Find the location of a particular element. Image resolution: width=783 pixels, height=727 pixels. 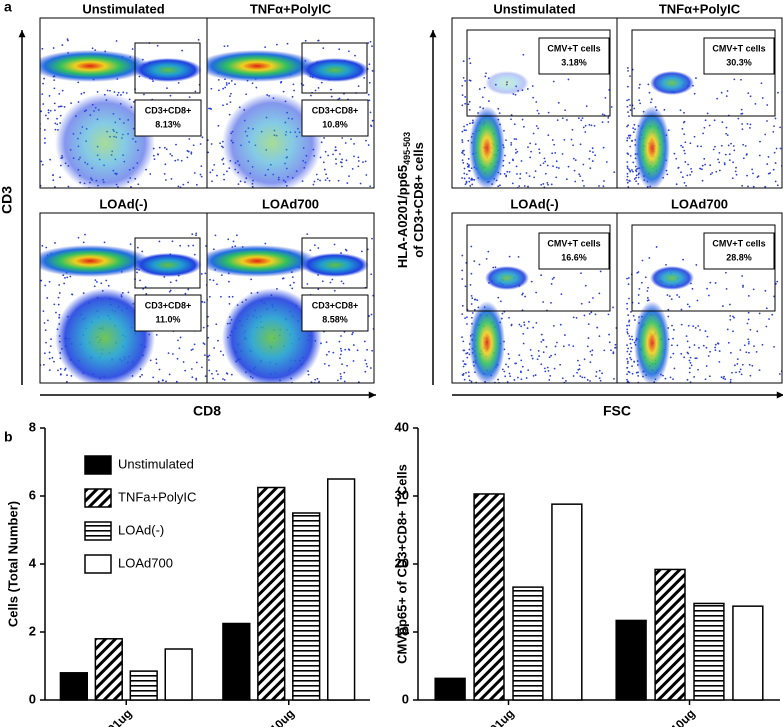

density-cloud is located at coordinates (538, 120).